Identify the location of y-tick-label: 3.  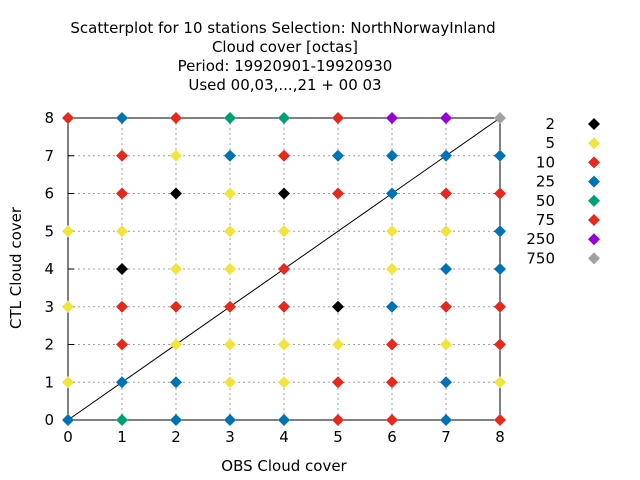
(49, 307).